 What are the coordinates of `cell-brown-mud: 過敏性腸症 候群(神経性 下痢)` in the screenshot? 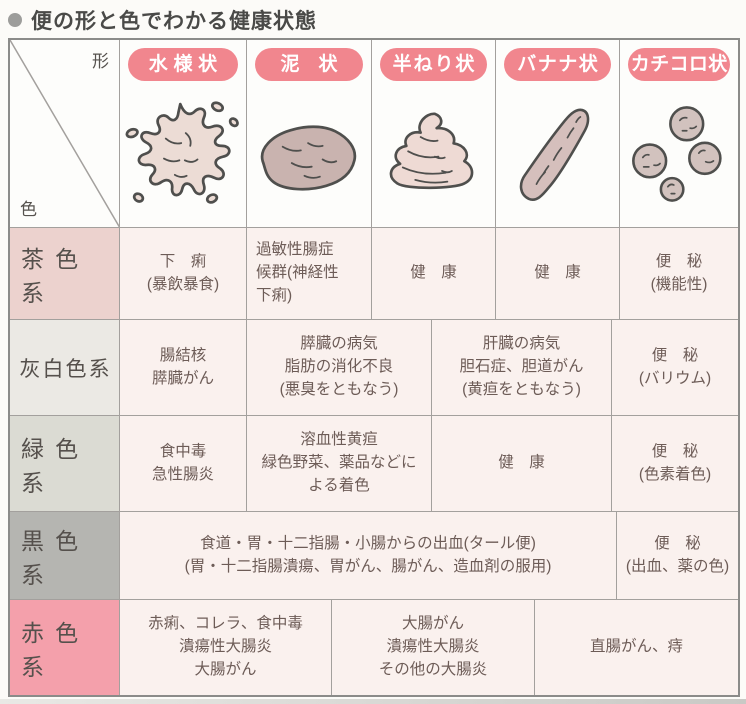 It's located at (309, 273).